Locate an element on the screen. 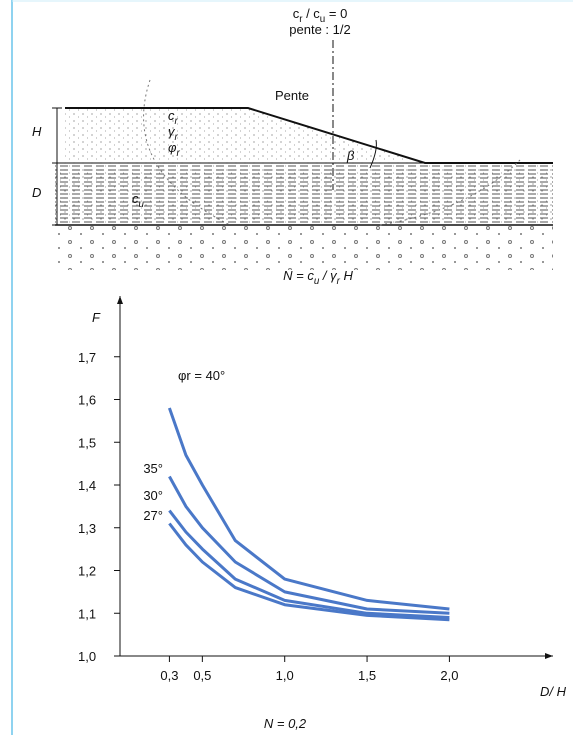 This screenshot has width=573, height=735. y-tick-label: 1,2 is located at coordinates (87, 571).